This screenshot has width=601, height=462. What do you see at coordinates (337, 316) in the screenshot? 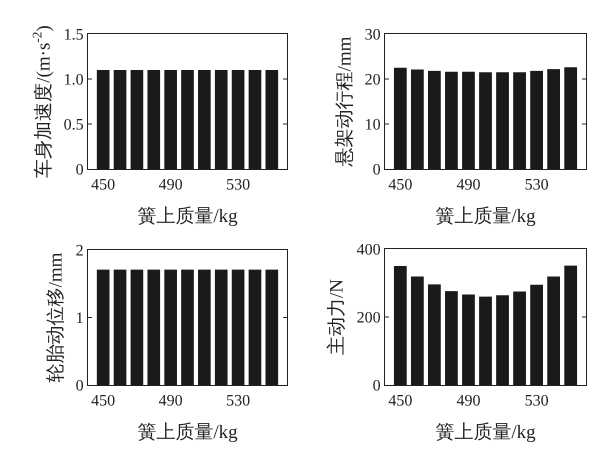
I see `y-axis-title: 主动力/N` at bounding box center [337, 316].